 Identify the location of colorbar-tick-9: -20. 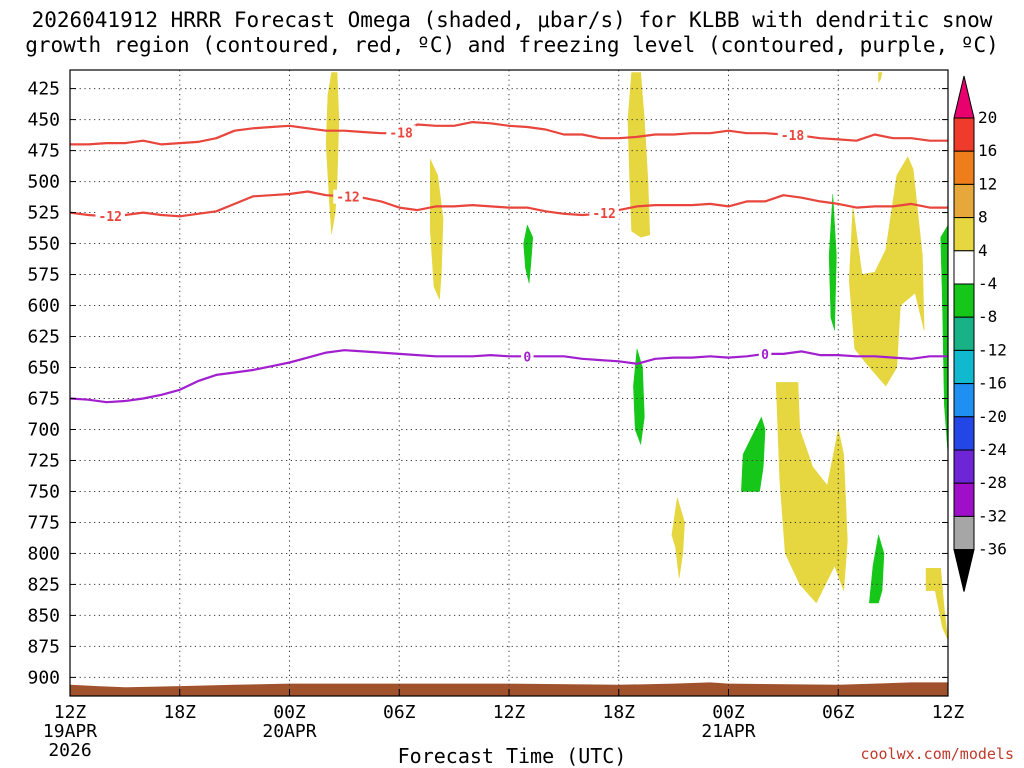
(992, 416).